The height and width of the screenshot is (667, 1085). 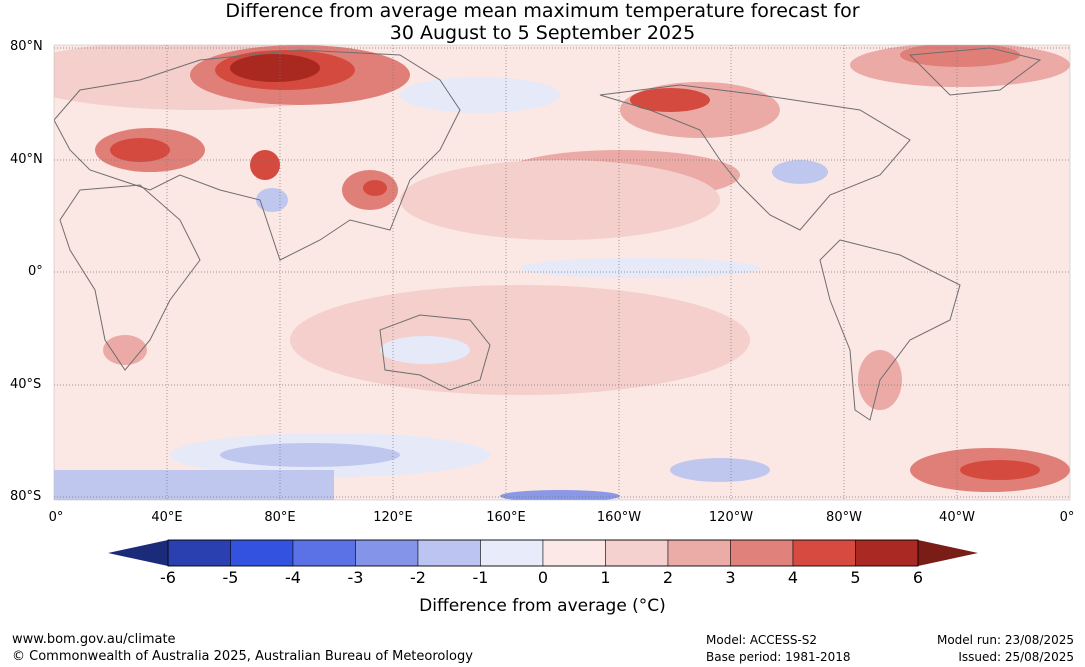 I want to click on lat-label-40s: 40°S, so click(x=26, y=384).